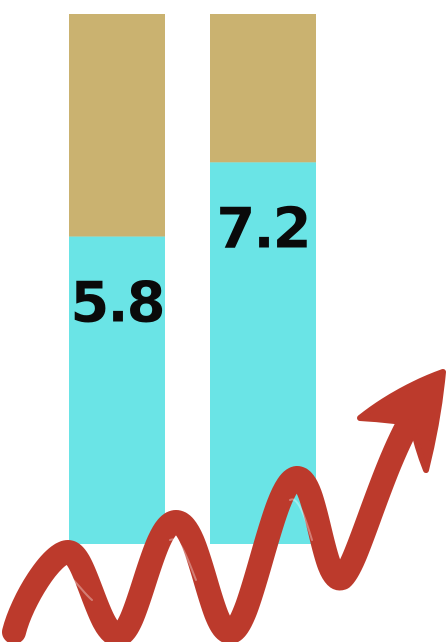 The height and width of the screenshot is (642, 446). I want to click on bar-1-remainder-segment, so click(117, 125).